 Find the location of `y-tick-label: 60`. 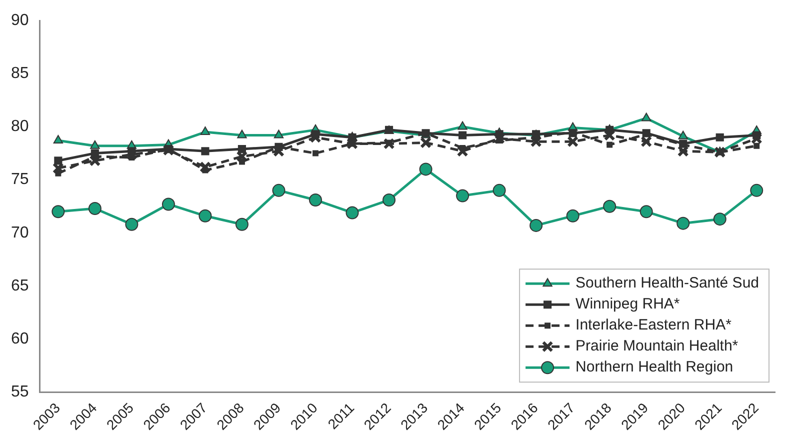

y-tick-label: 60 is located at coordinates (20, 339).